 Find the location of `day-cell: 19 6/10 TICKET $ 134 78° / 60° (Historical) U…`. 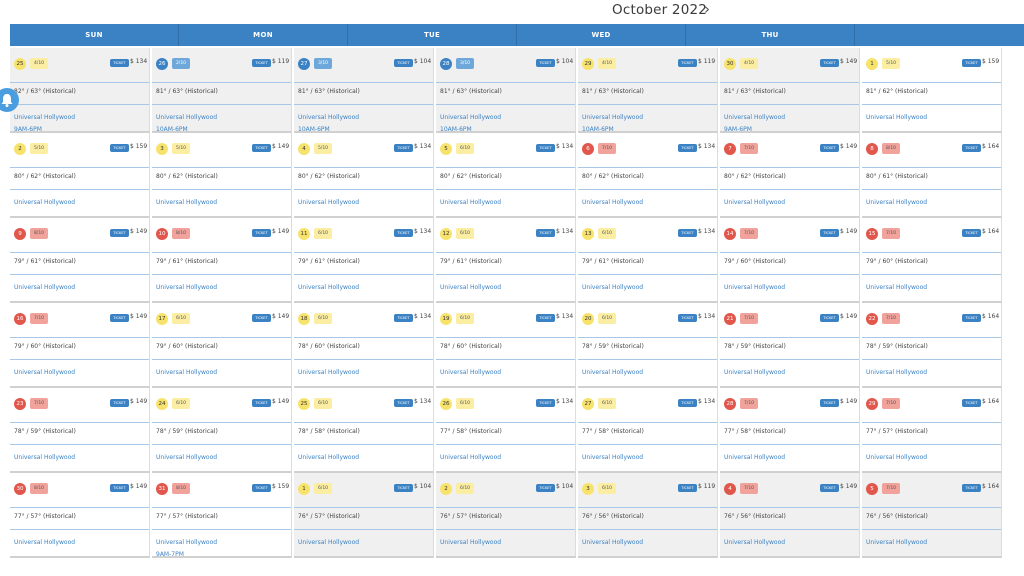

day-cell: 19 6/10 TICKET $ 134 78° / 60° (Historical) U… is located at coordinates (506, 345).